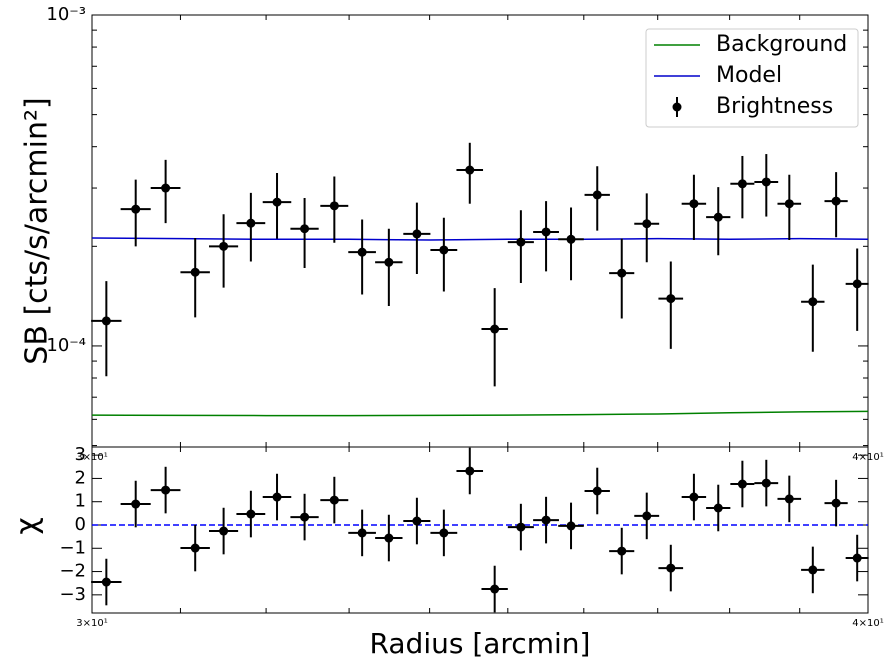 This screenshot has width=894, height=669. Describe the element at coordinates (80, 524) in the screenshot. I see `y-tick-label: 0` at that location.